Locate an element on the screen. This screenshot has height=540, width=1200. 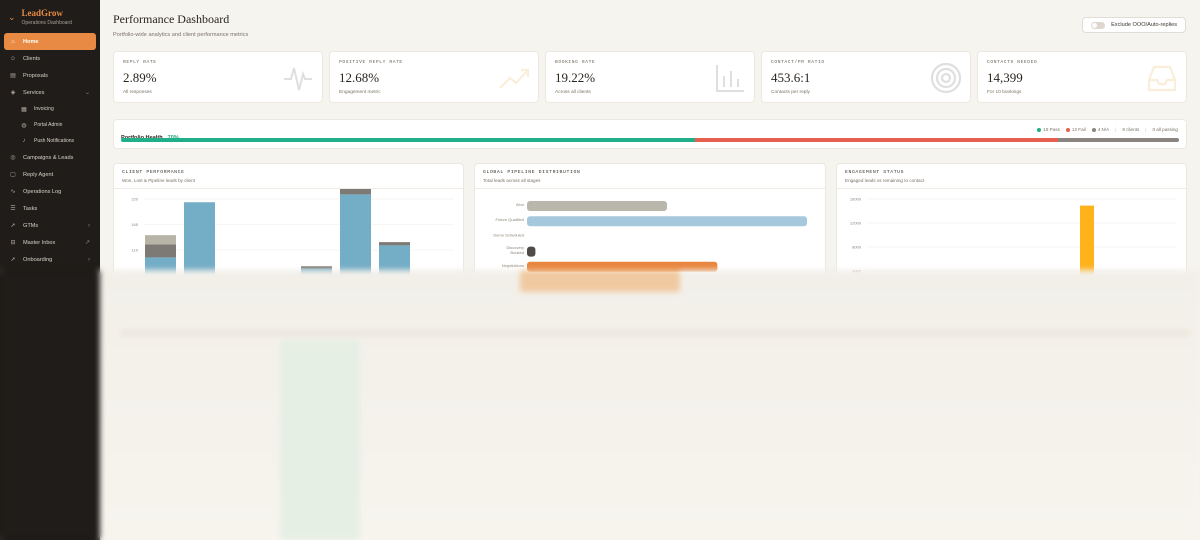
kpi-value: 19.22% is located at coordinates (575, 77).